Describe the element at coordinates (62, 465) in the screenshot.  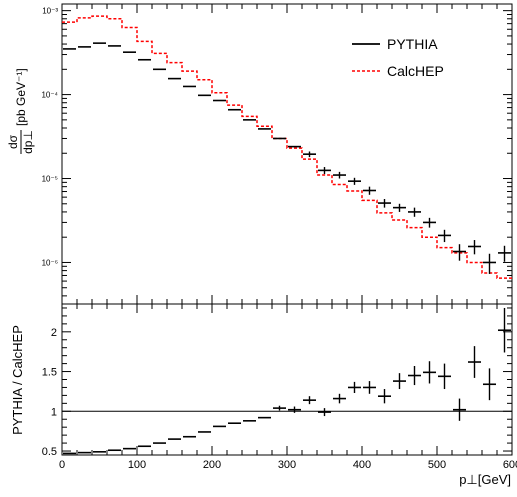
I see `x-tick-label: 0` at that location.